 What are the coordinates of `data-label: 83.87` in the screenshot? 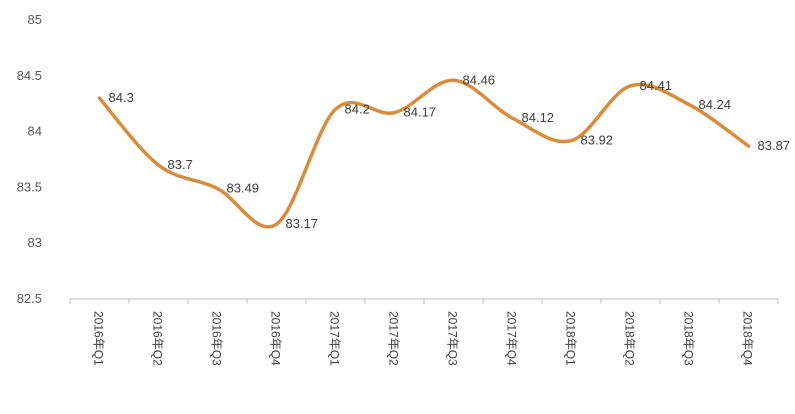 It's located at (774, 145).